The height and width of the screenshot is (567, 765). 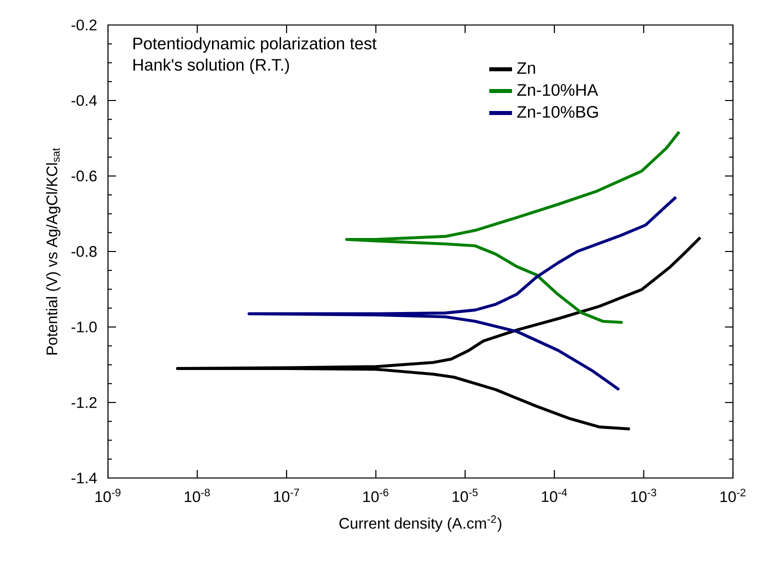 I want to click on annotation: Potentiodynamic polarization test, so click(x=255, y=45).